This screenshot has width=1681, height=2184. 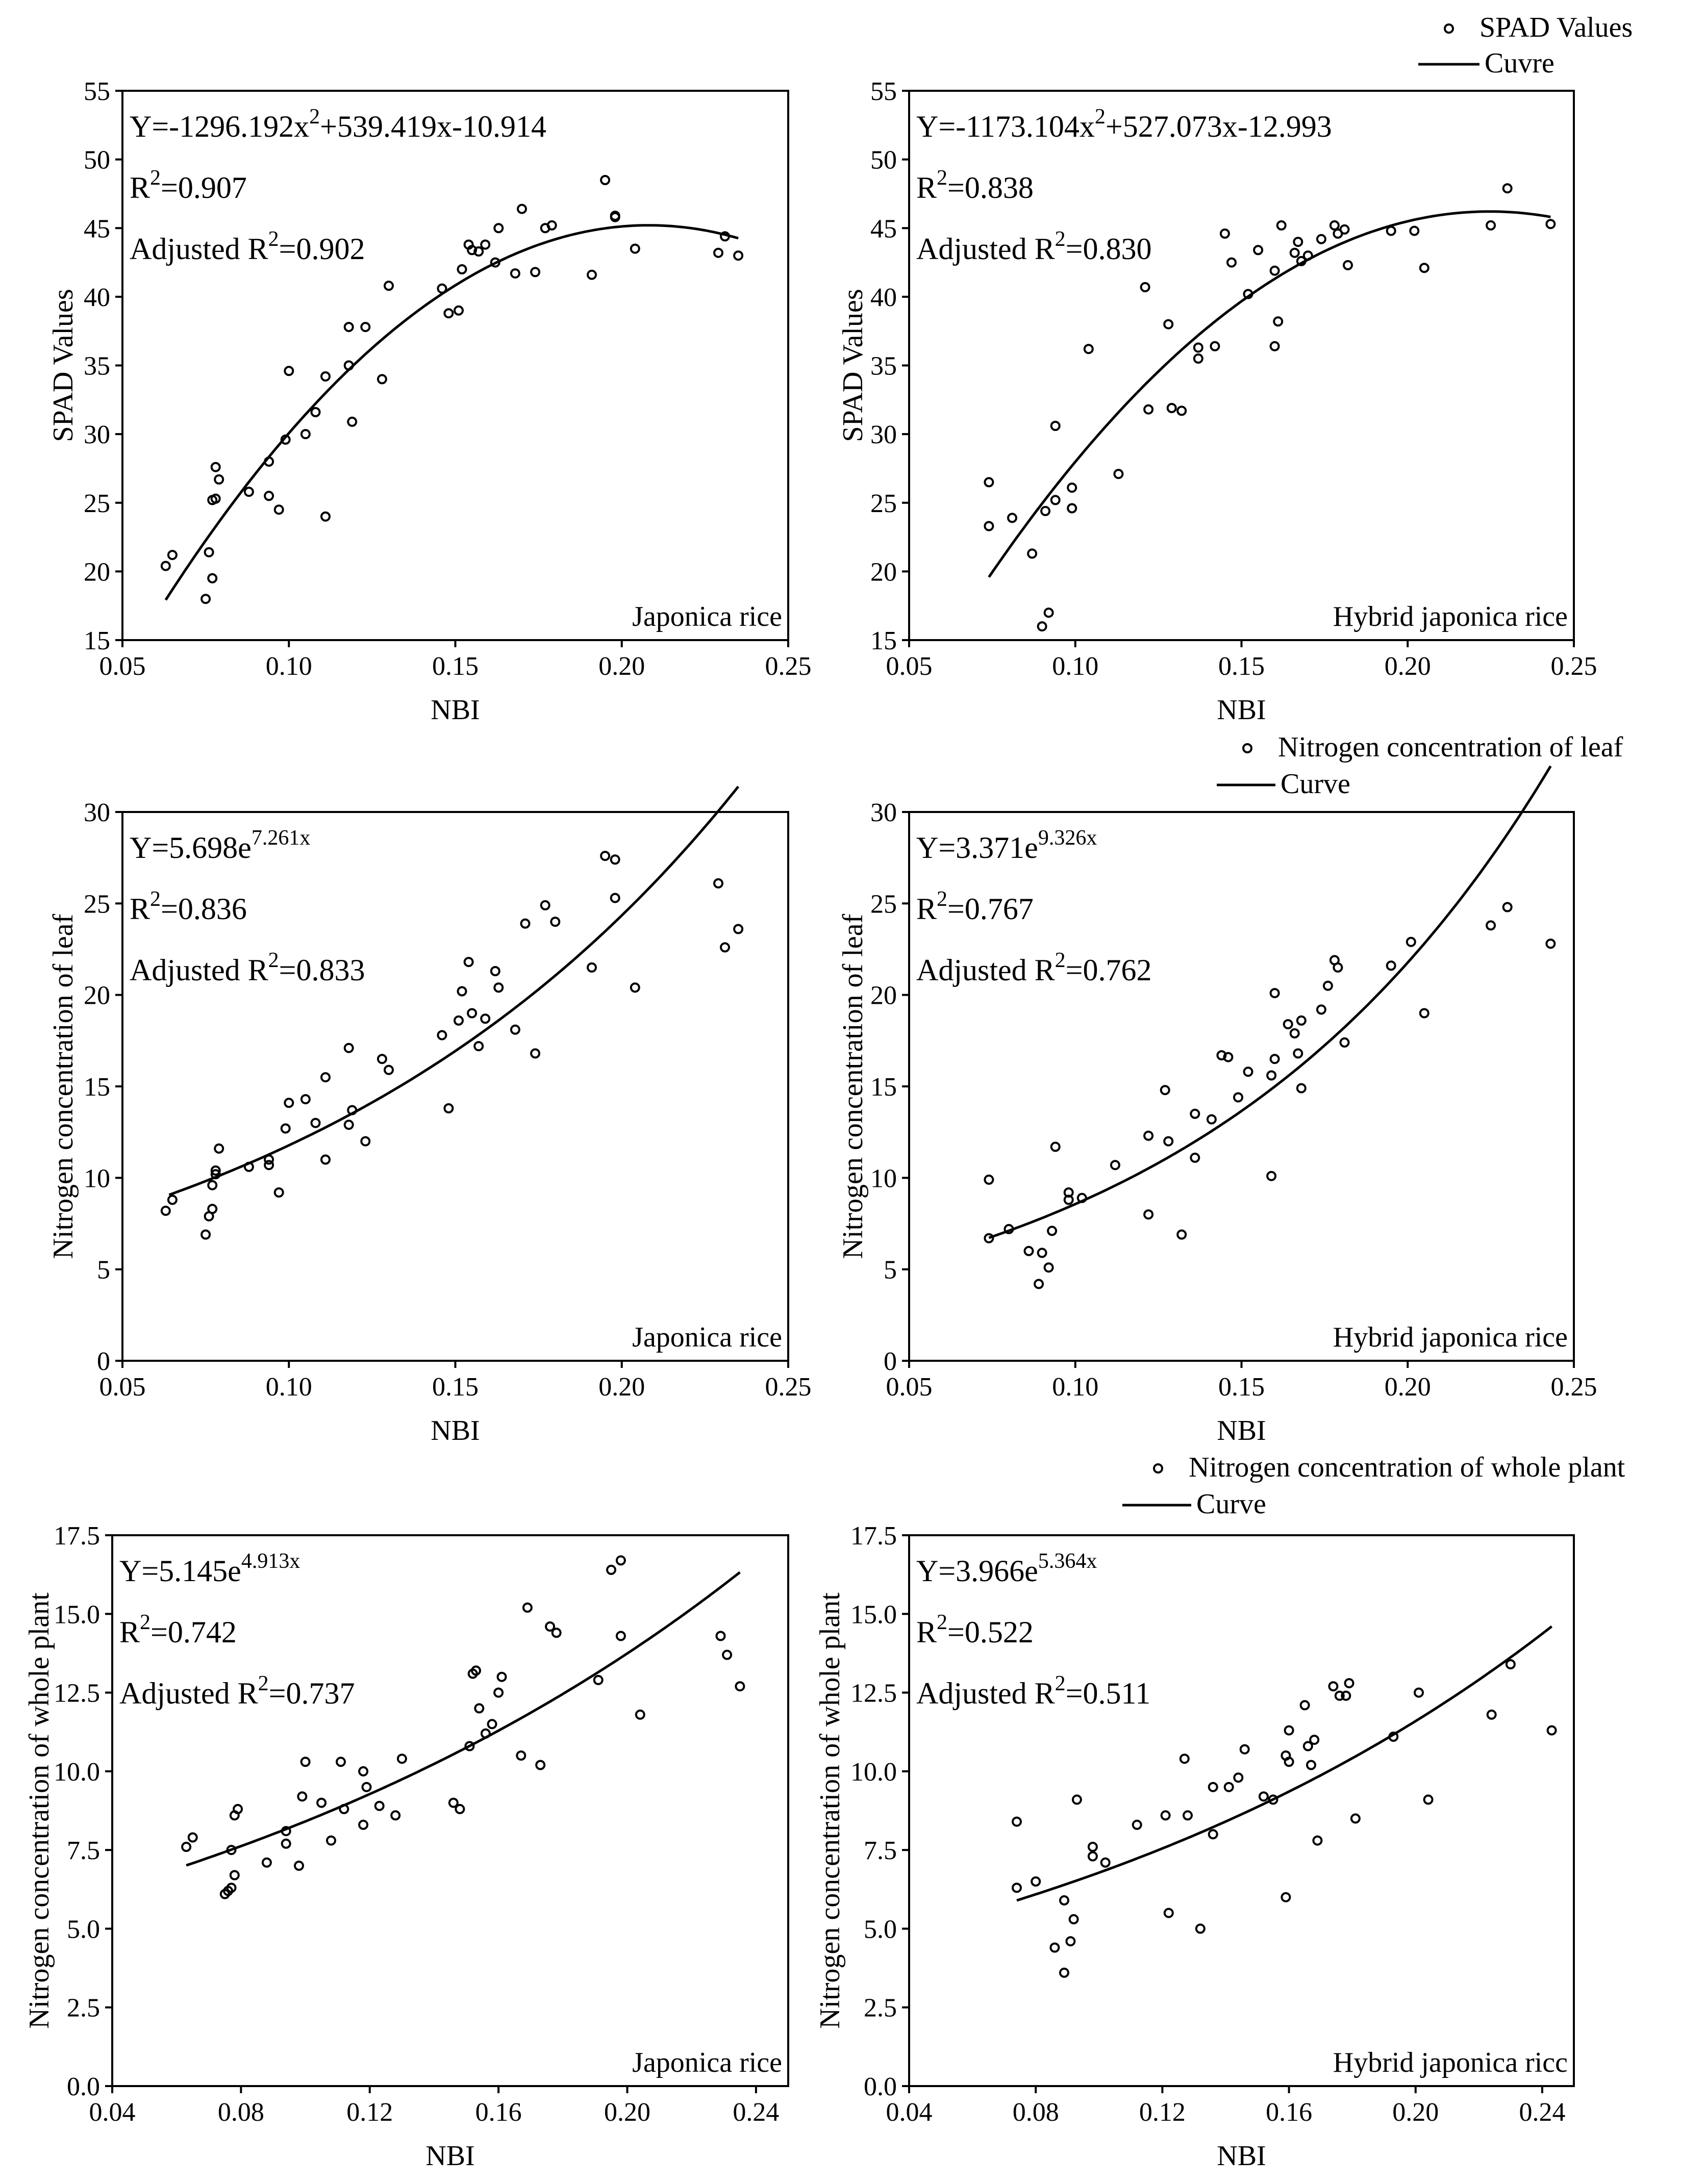 What do you see at coordinates (975, 906) in the screenshot?
I see `r-squared-label: R2=0.767` at bounding box center [975, 906].